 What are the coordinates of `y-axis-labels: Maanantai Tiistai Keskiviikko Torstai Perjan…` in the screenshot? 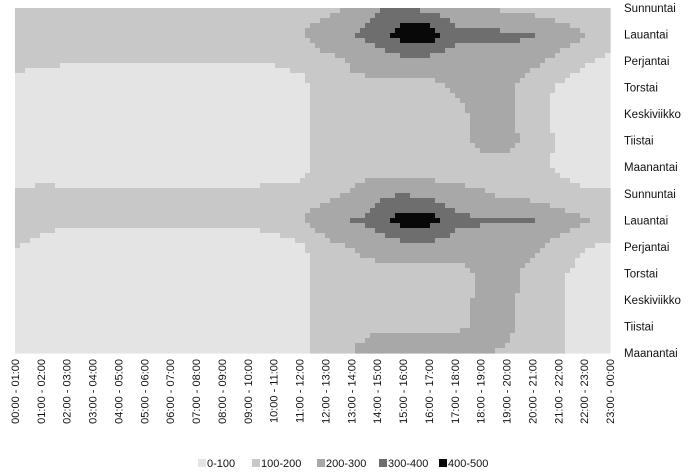 It's located at (652, 181).